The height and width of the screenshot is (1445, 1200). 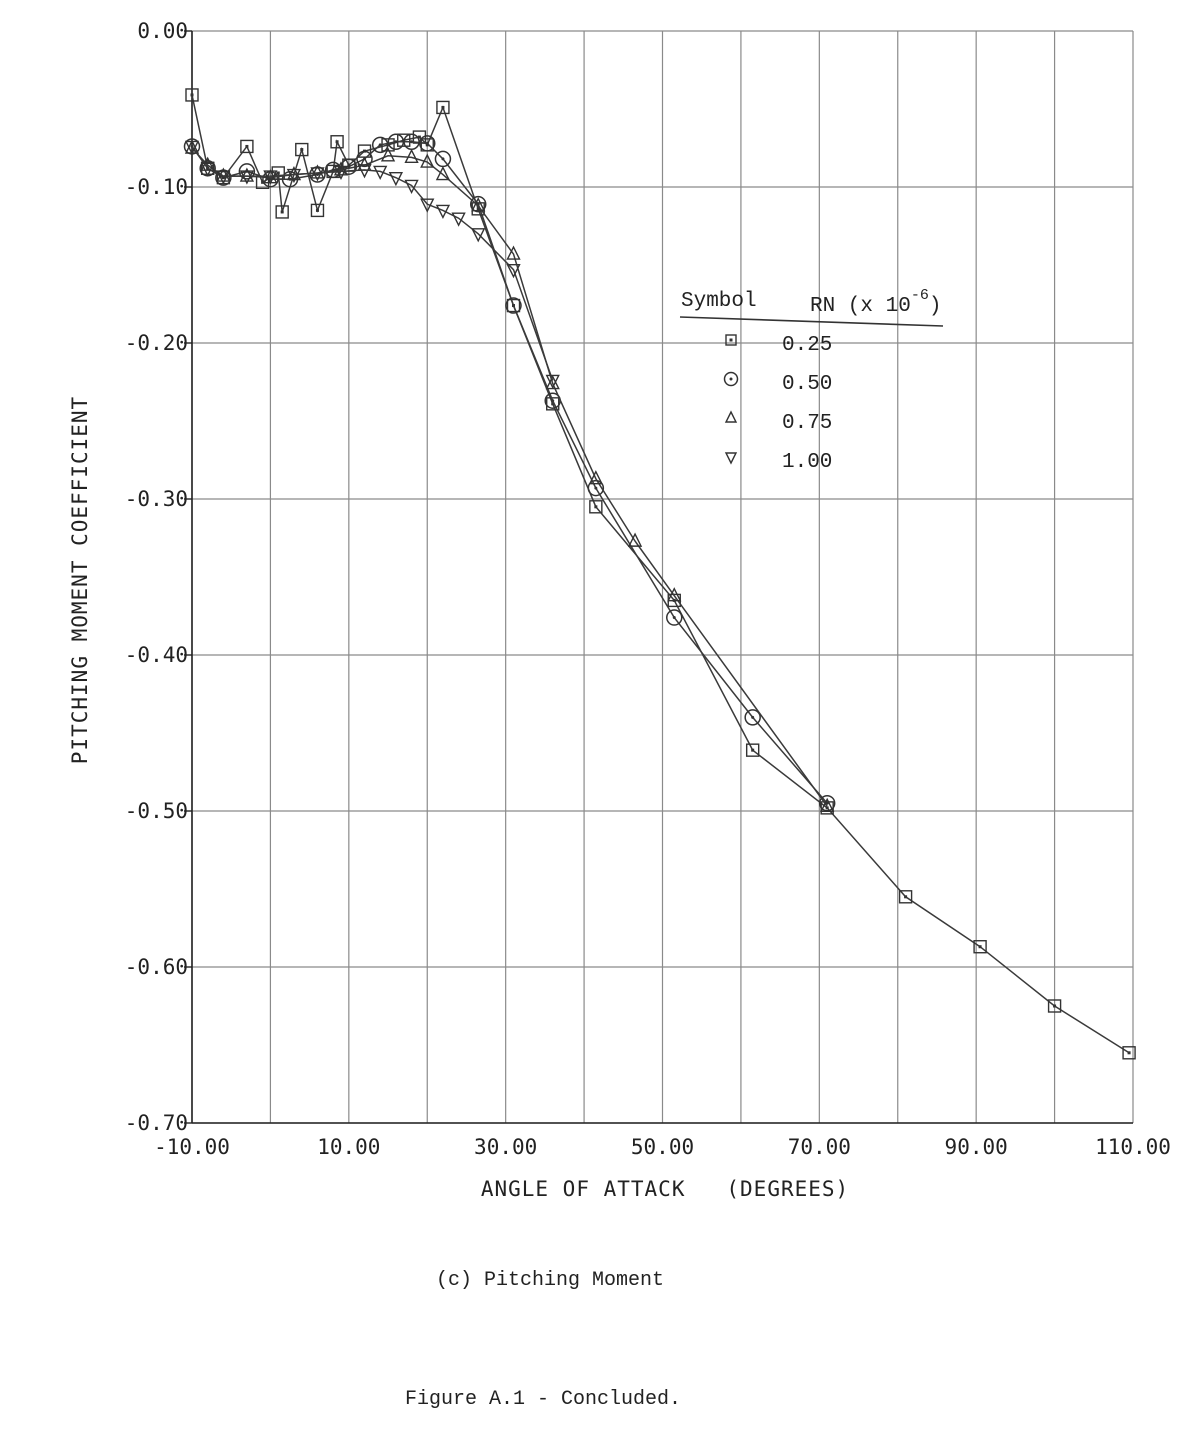 What do you see at coordinates (156, 967) in the screenshot?
I see `y-tick-label: -0.60` at bounding box center [156, 967].